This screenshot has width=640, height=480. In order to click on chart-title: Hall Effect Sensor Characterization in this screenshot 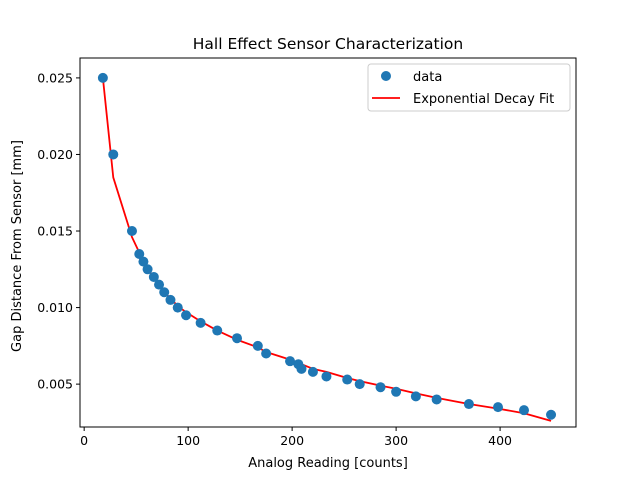, I will do `click(328, 44)`.